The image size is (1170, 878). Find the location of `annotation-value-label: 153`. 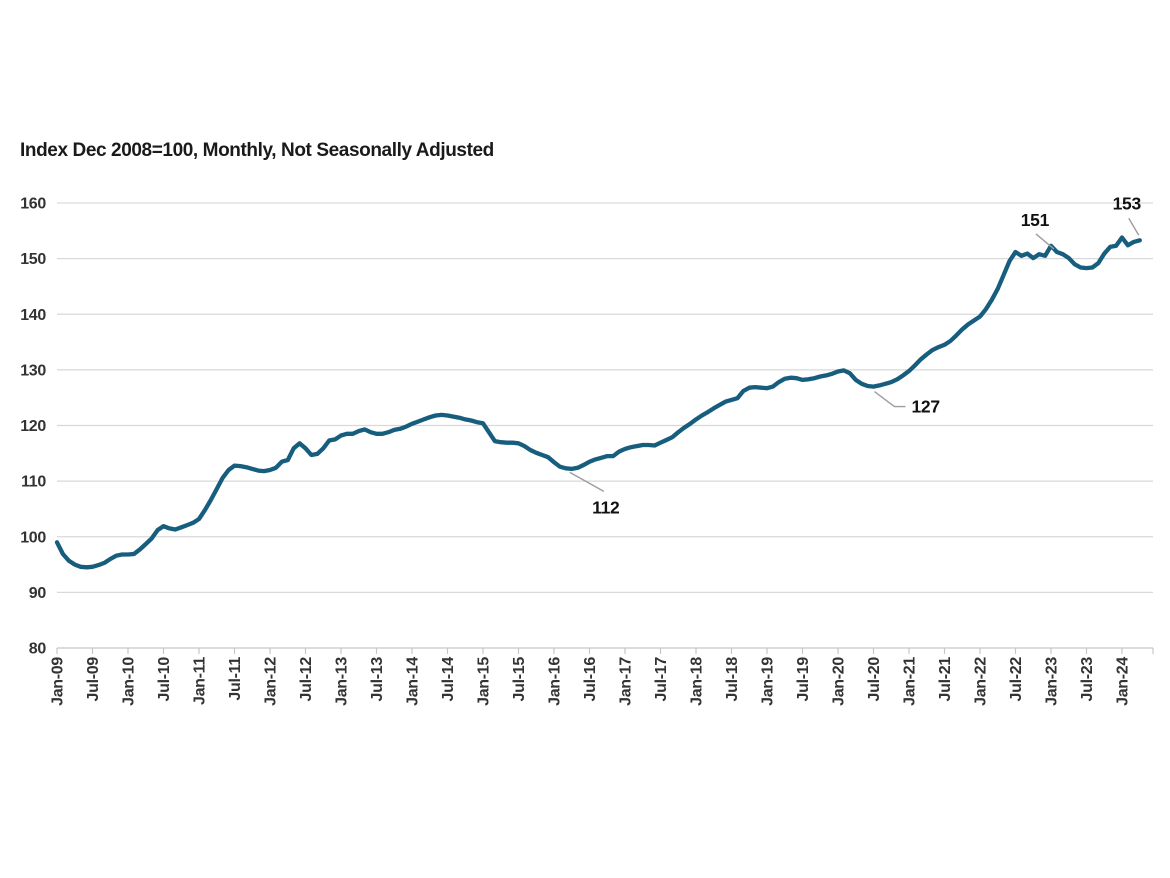

annotation-value-label: 153 is located at coordinates (1127, 203).